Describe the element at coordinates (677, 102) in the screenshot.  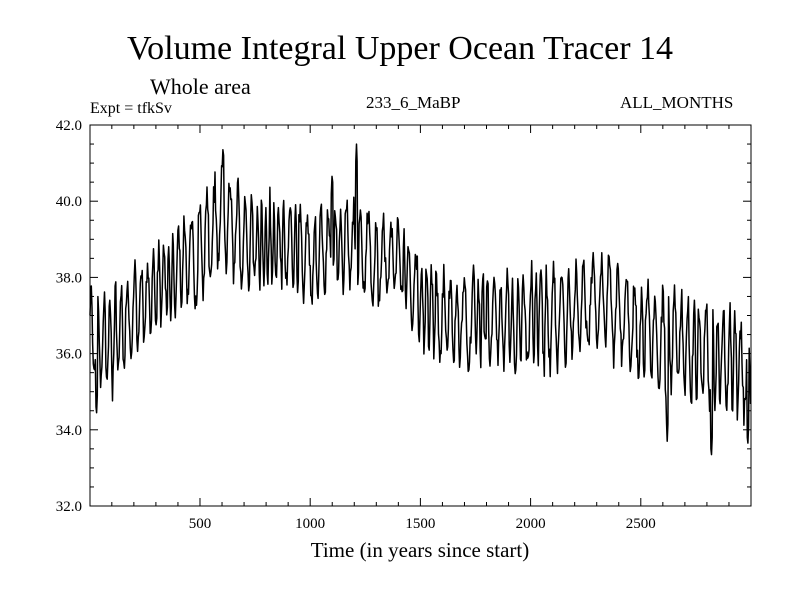
I see `months-label: ALL_MONTHS` at that location.